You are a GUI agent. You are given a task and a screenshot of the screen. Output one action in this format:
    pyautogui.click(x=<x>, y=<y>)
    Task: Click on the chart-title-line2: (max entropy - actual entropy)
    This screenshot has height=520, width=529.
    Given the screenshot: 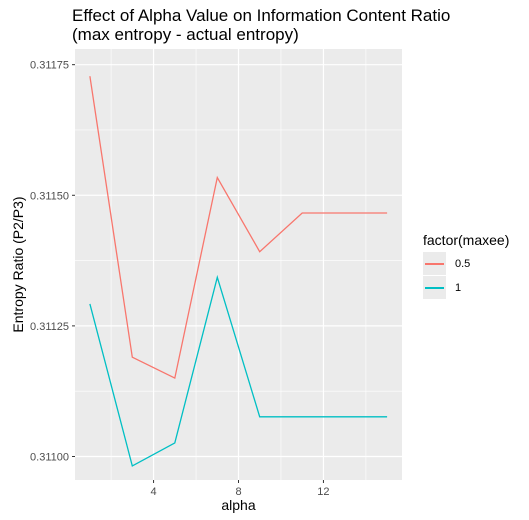 What is the action you would take?
    pyautogui.click(x=185, y=34)
    